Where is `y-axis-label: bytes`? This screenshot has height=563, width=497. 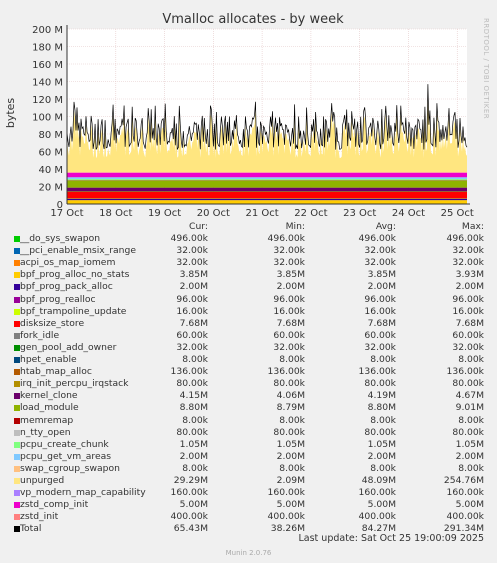 y-axis-label: bytes is located at coordinates (10, 113).